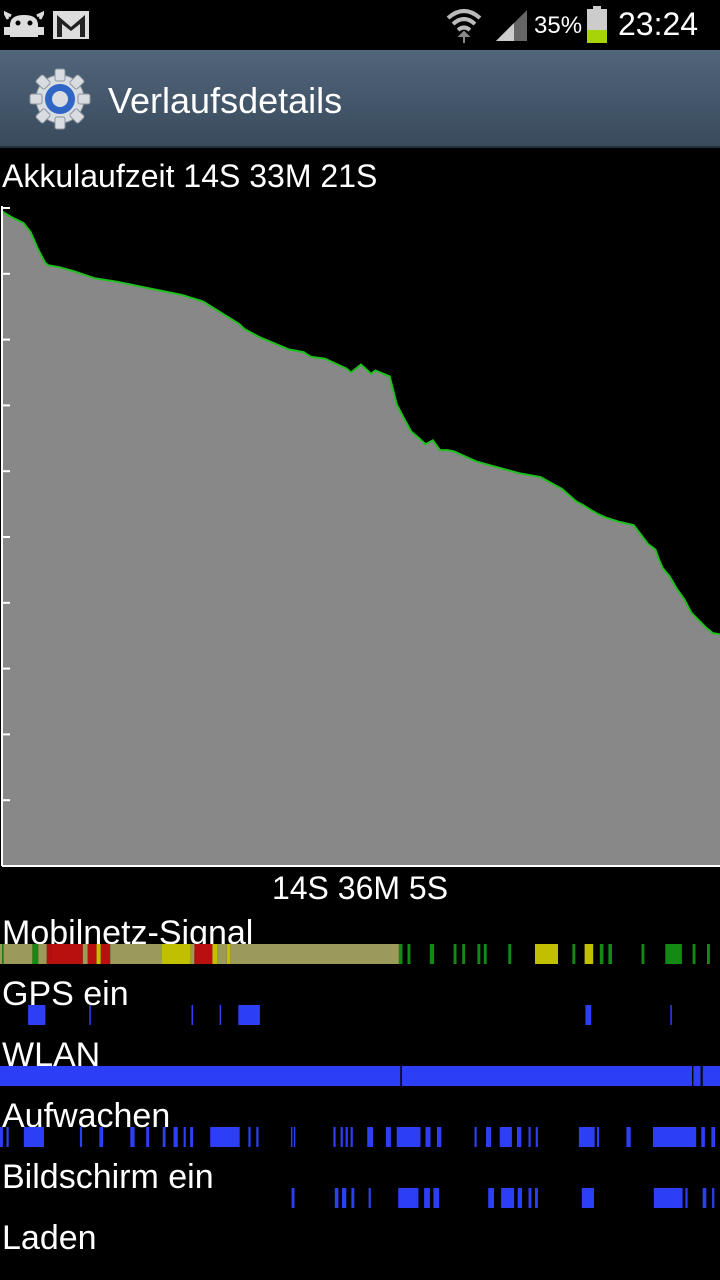  Describe the element at coordinates (360, 99) in the screenshot. I see `action-bar: Verlaufsdetails` at that location.